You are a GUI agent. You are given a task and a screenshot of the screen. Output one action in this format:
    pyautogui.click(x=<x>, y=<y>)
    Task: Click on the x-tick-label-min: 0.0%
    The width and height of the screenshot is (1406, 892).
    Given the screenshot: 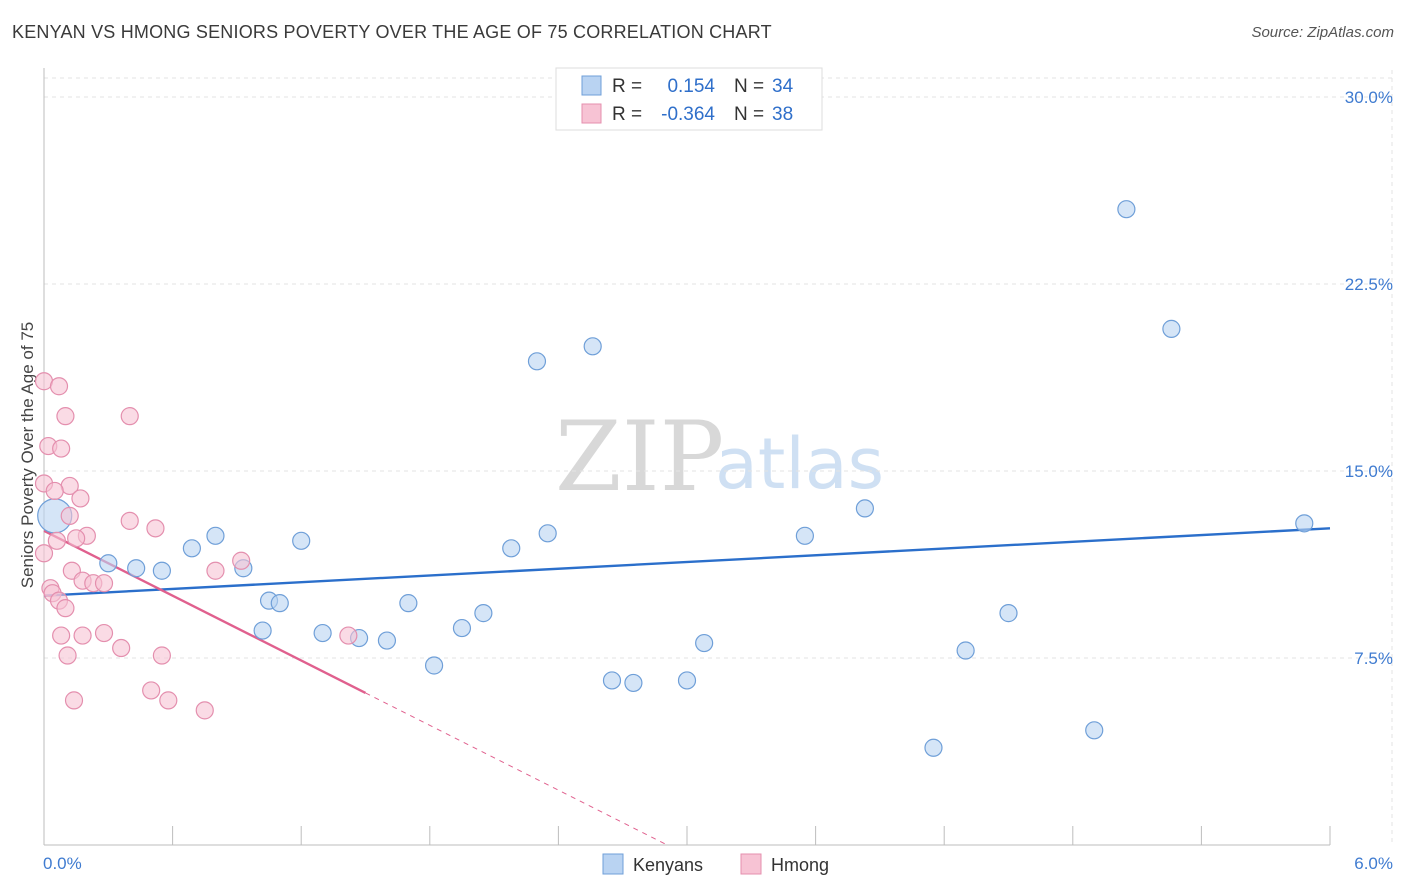 What is the action you would take?
    pyautogui.click(x=62, y=863)
    